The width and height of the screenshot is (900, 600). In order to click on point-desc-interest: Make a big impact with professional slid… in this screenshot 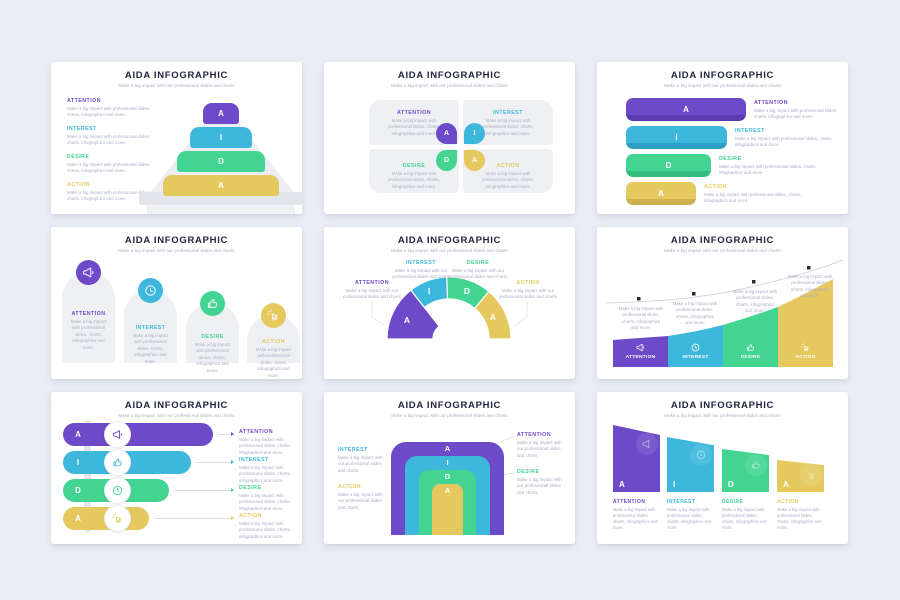, I will do `click(695, 313)`.